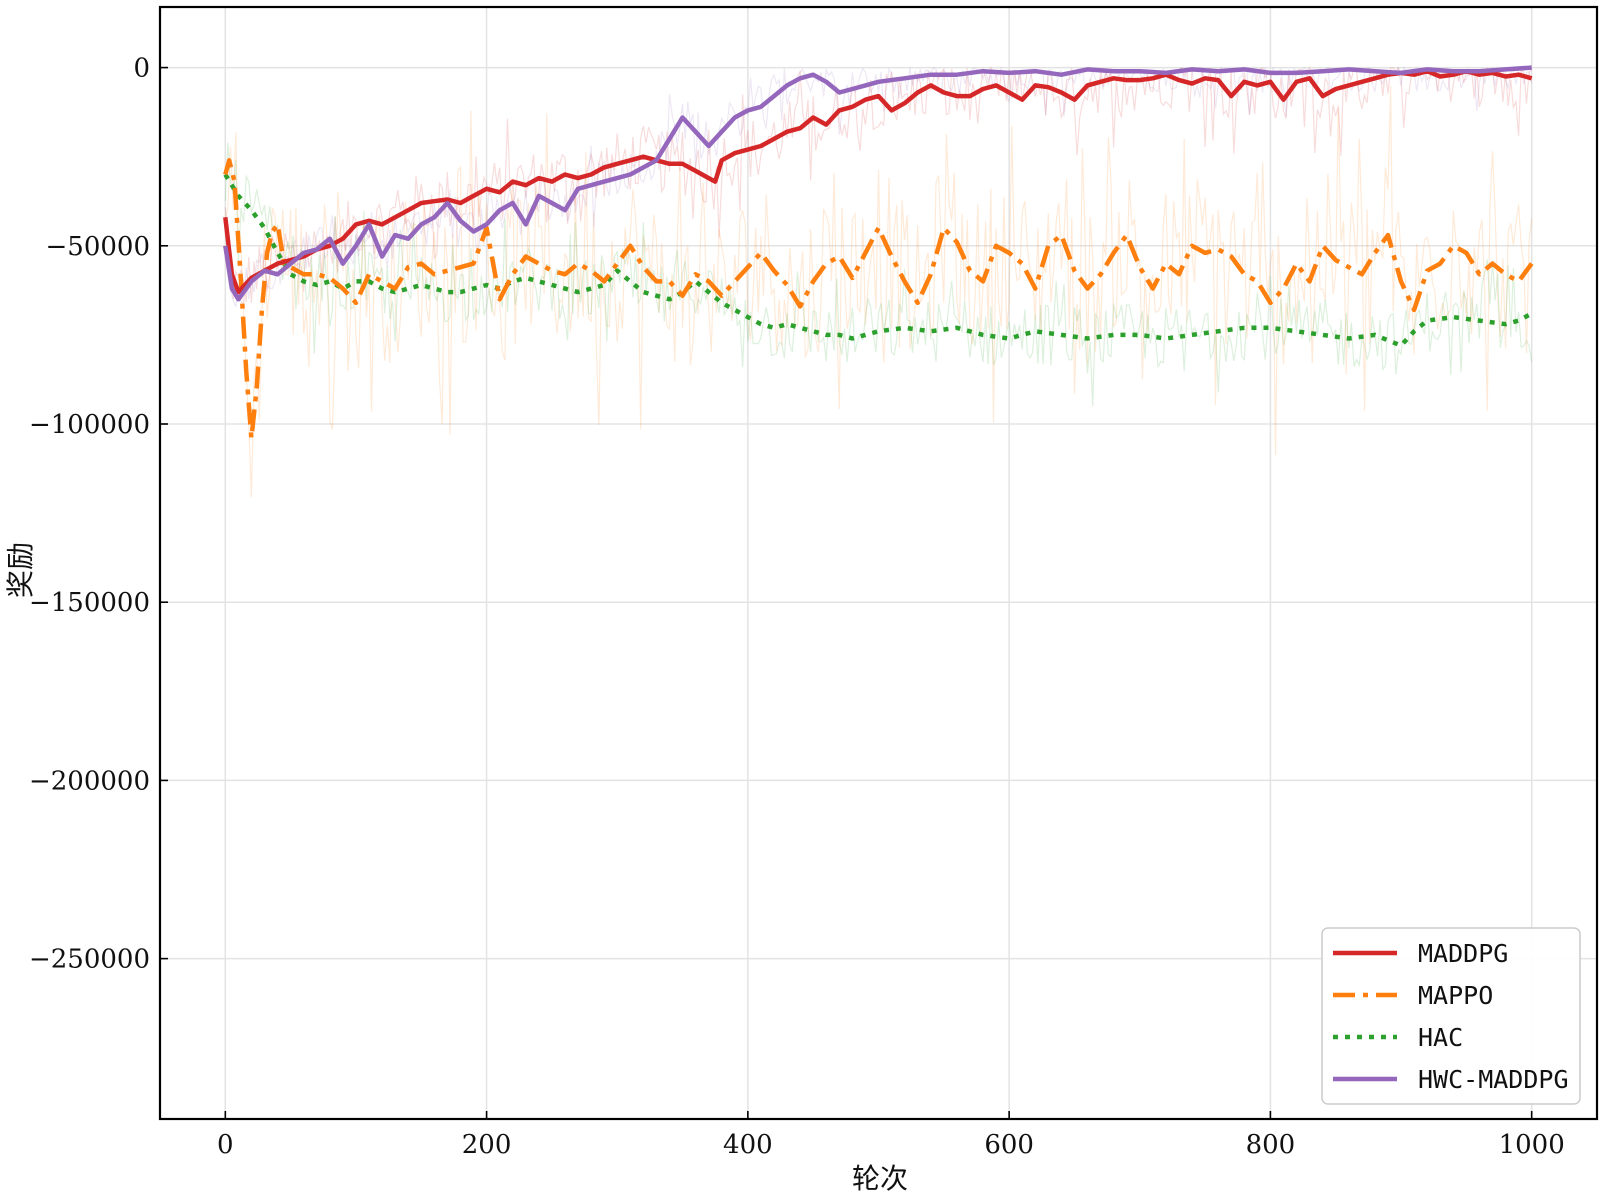 Image resolution: width=1600 pixels, height=1197 pixels. I want to click on x-tick-label: 0, so click(225, 1145).